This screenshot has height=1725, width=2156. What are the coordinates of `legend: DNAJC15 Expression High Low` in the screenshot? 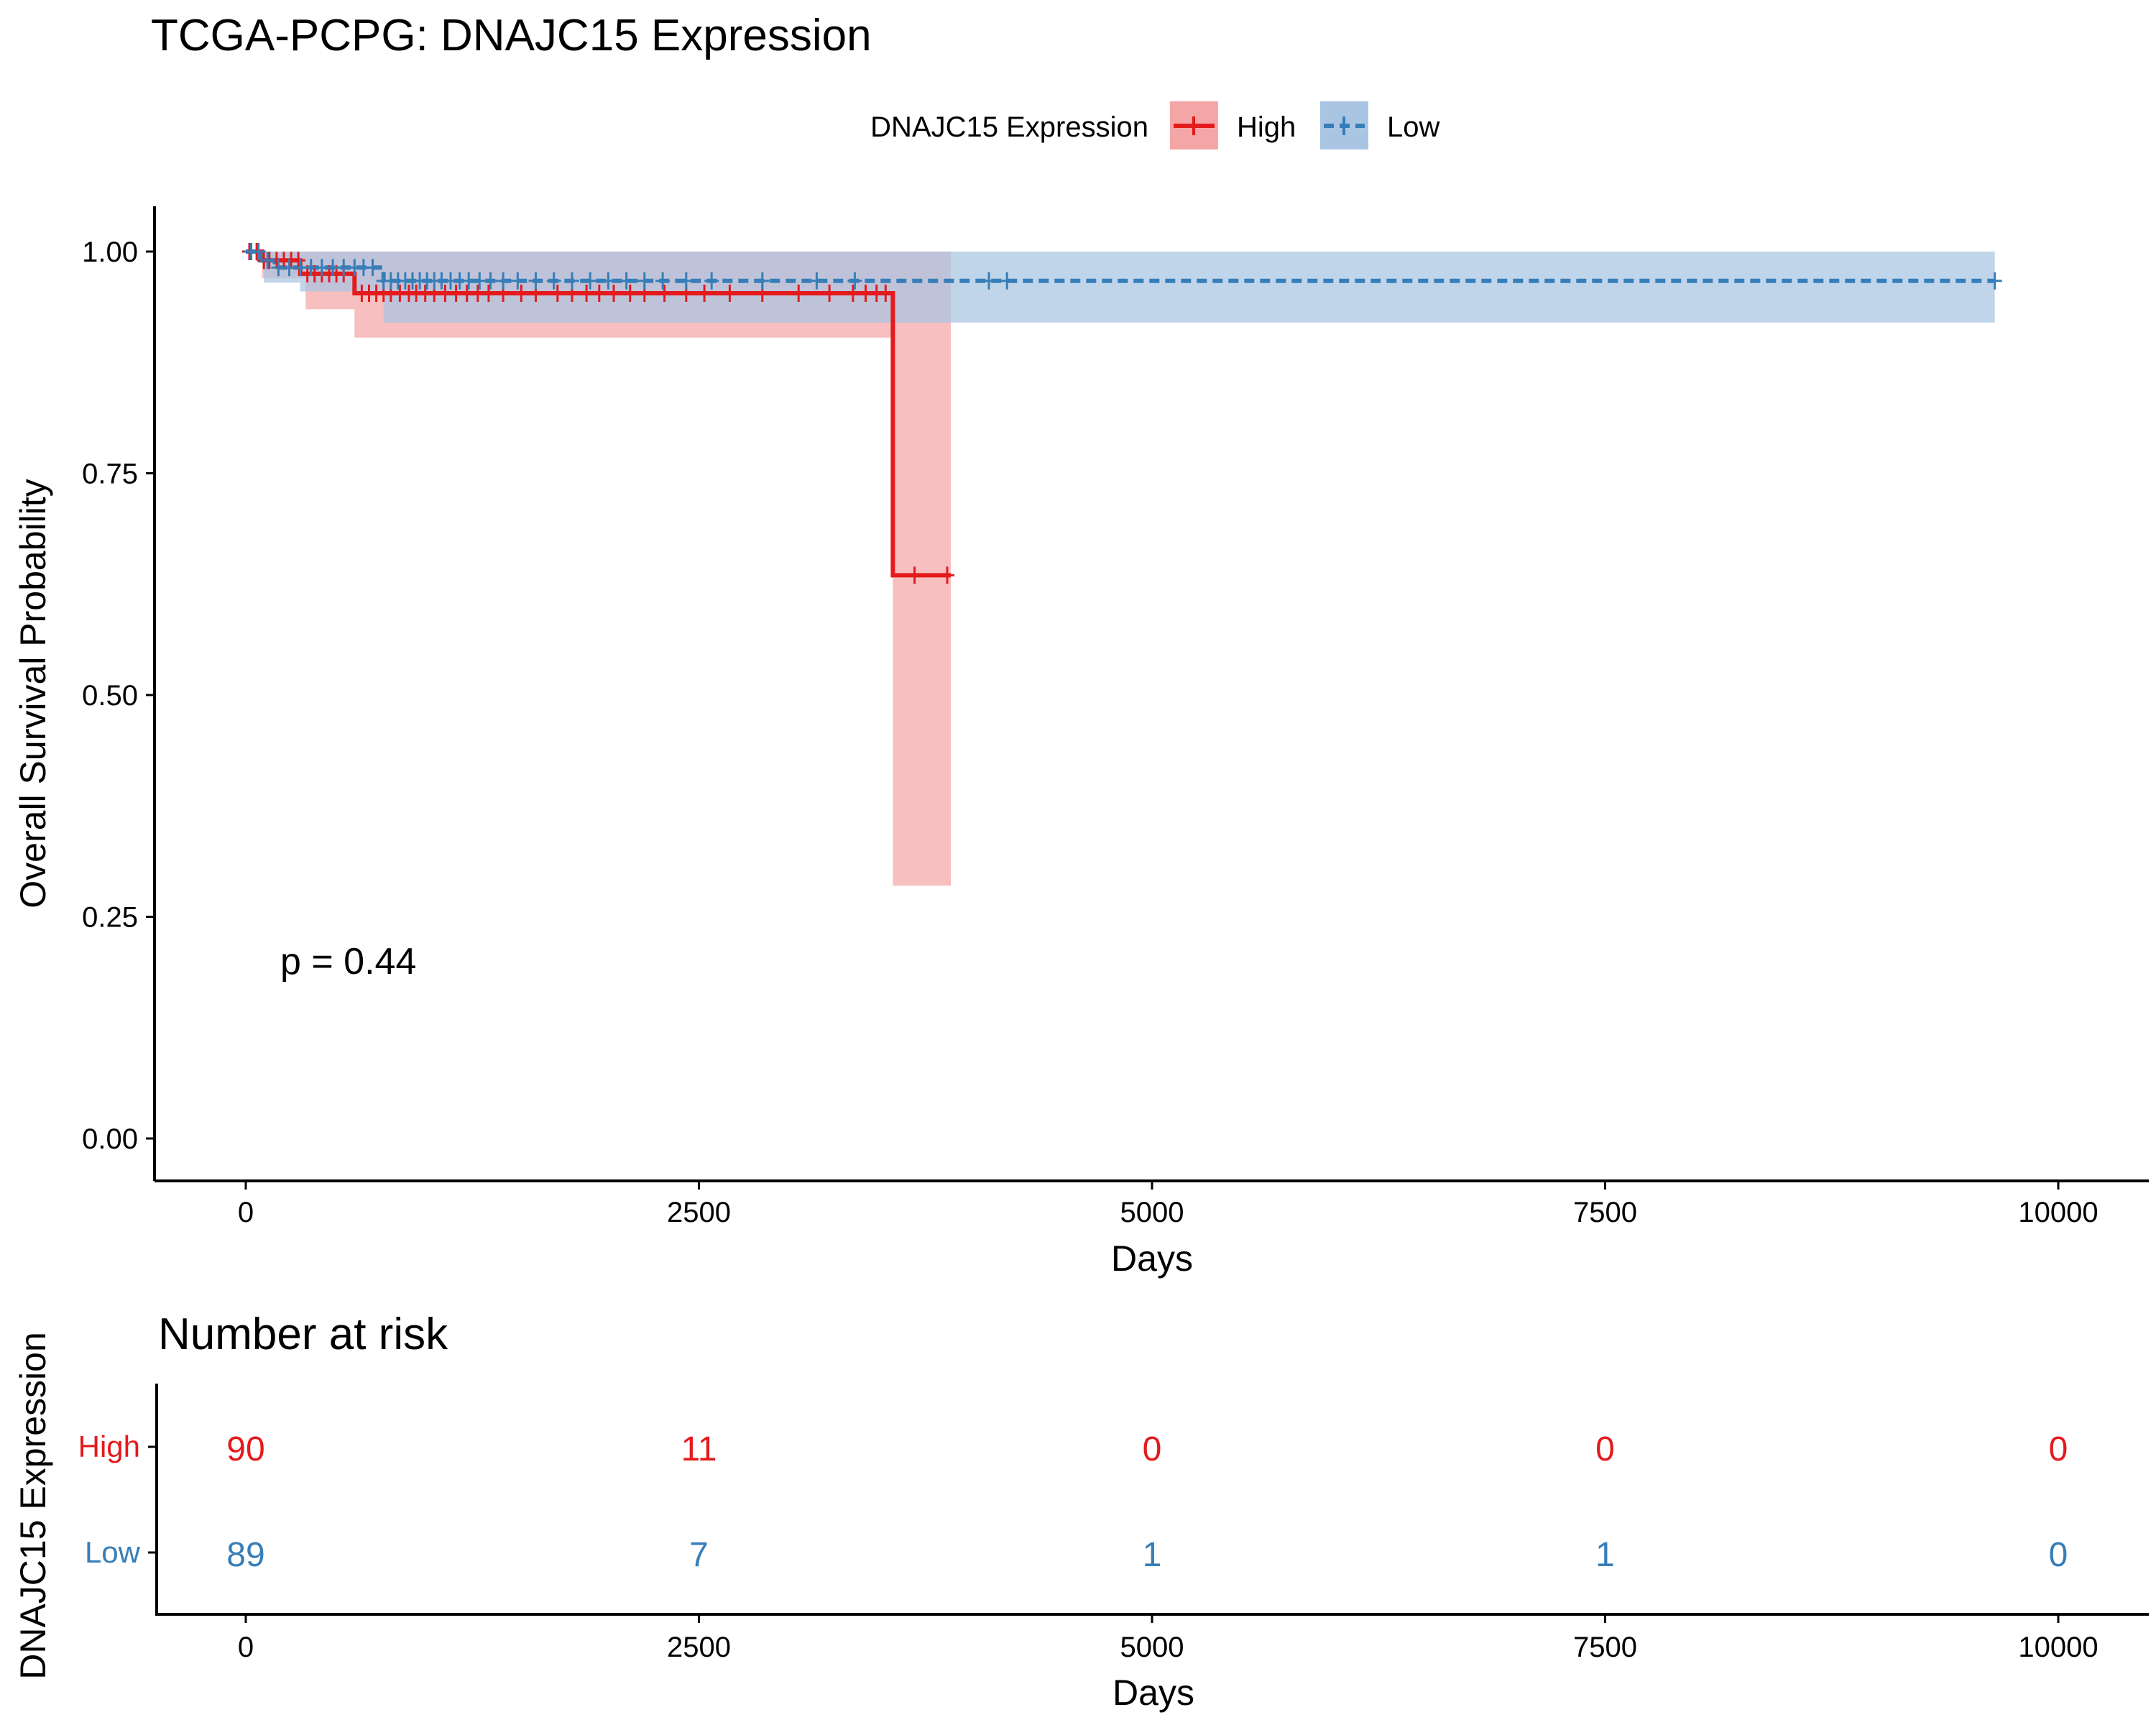 It's located at (1154, 125).